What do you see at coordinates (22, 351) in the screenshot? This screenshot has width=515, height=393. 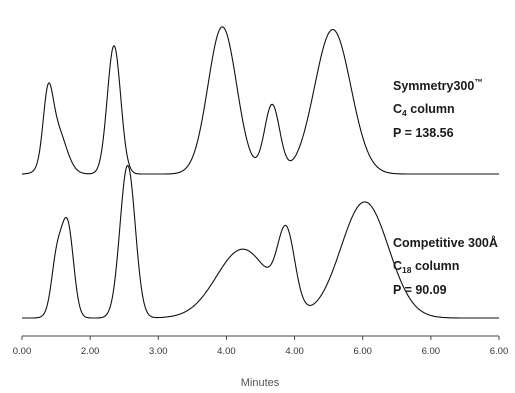 I see `x-tick-label: 0.00` at bounding box center [22, 351].